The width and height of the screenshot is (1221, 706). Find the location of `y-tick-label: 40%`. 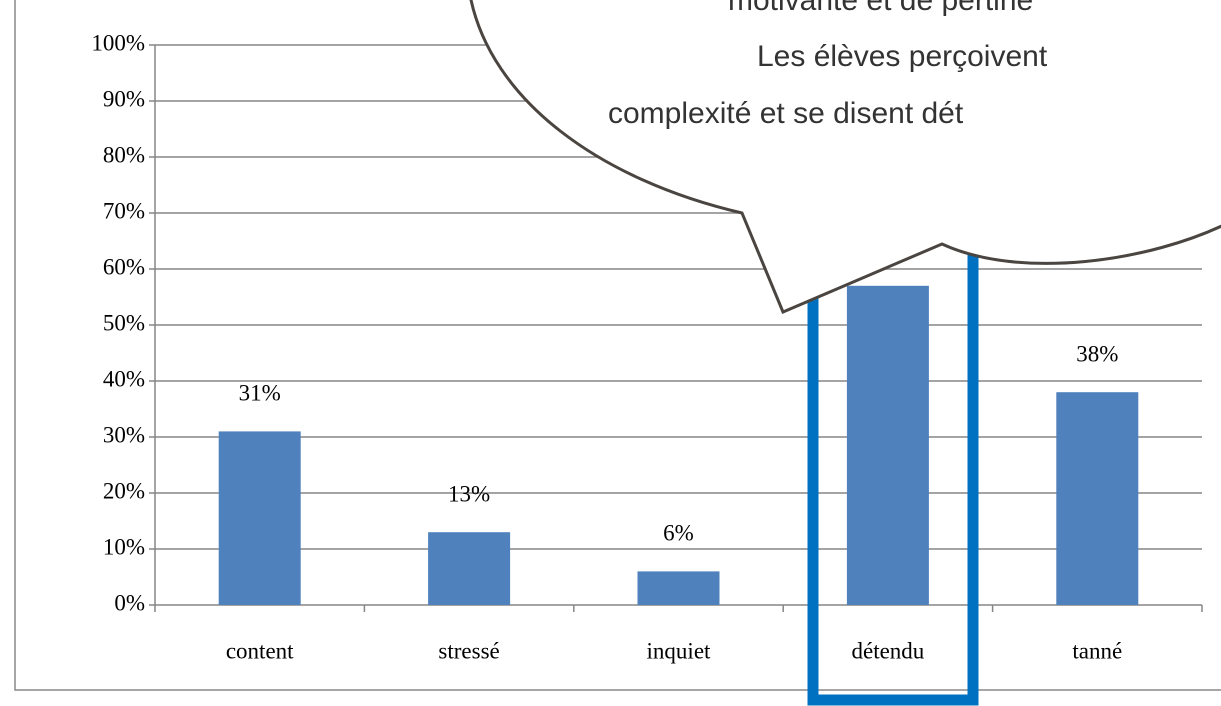

y-tick-label: 40% is located at coordinates (124, 378).